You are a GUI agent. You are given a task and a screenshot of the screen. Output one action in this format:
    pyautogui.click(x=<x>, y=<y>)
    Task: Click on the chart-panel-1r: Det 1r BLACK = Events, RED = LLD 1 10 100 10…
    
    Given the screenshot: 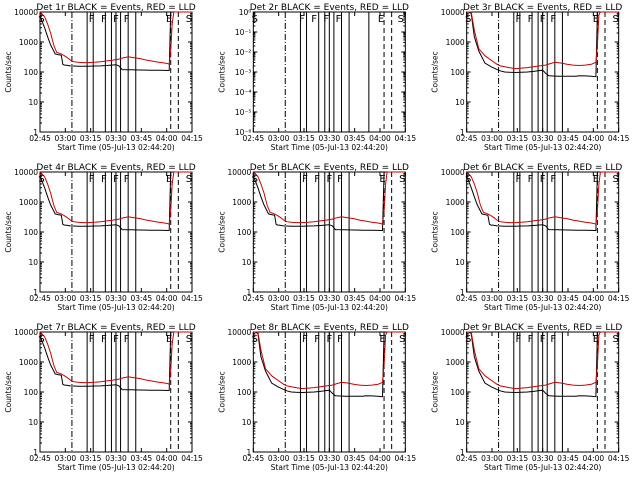 What is the action you would take?
    pyautogui.click(x=103, y=77)
    